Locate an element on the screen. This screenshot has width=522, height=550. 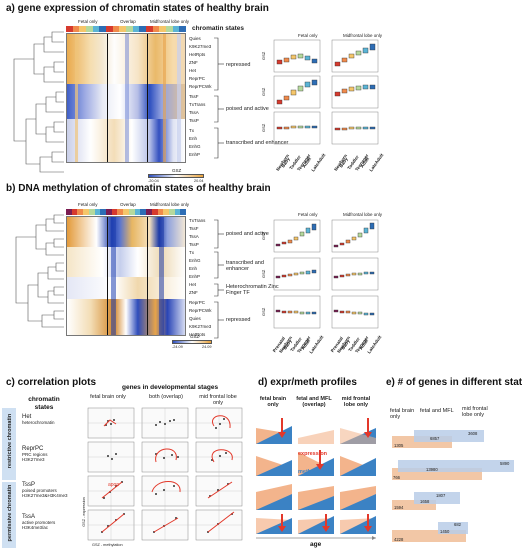
group-b-poised-active: poised and active is located at coordinates (247, 234).